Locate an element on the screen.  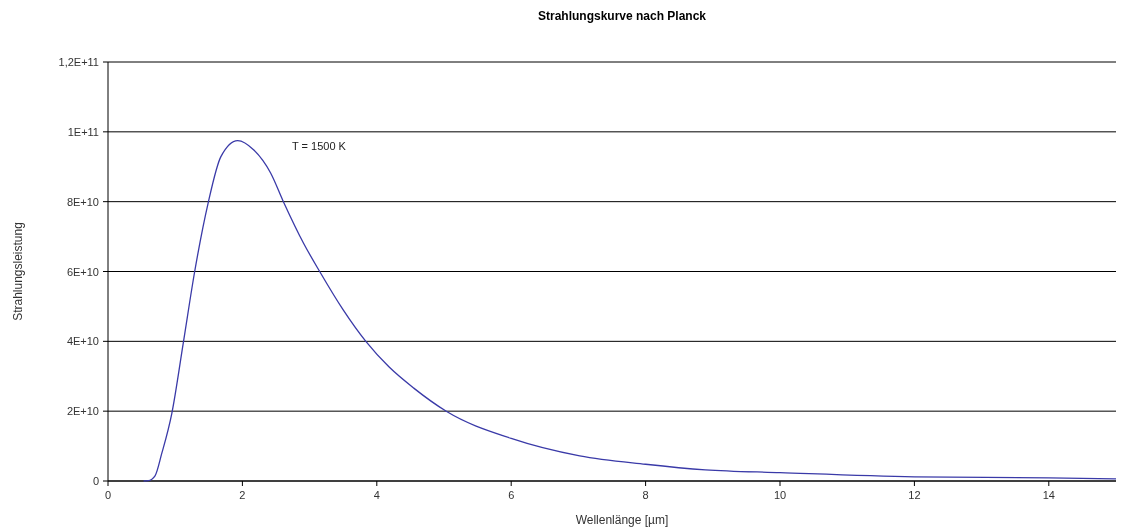
y-tick-label: 4E+10 is located at coordinates (82, 341).